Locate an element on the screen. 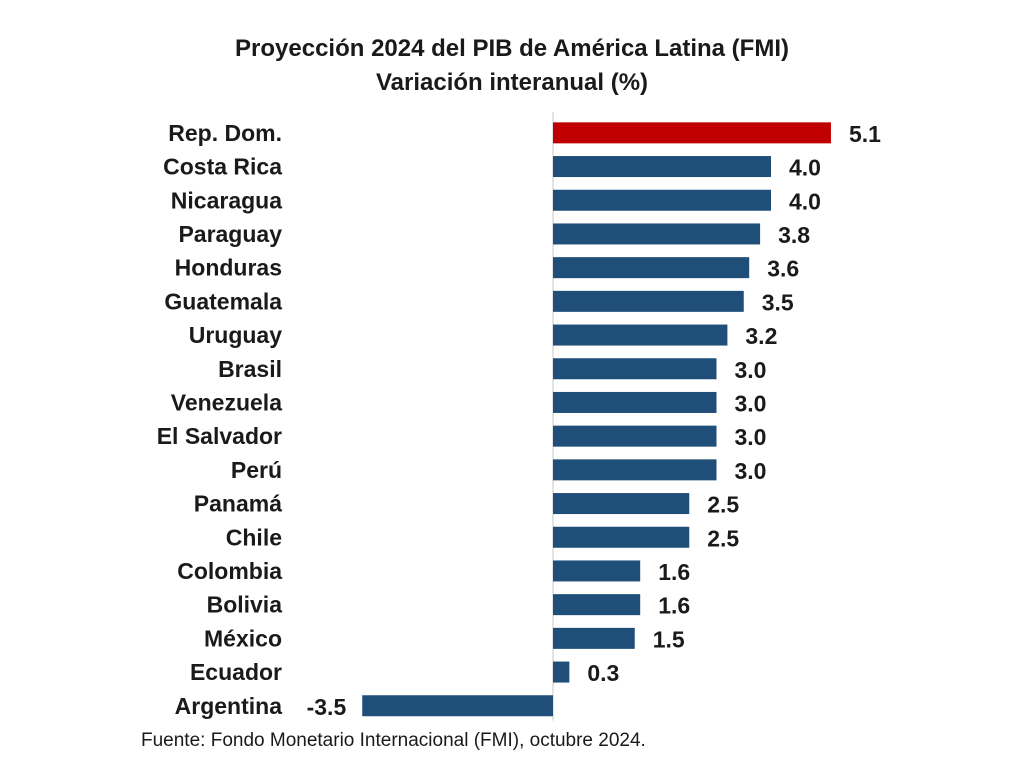 The width and height of the screenshot is (1024, 784). category-label: Colombia is located at coordinates (229, 571).